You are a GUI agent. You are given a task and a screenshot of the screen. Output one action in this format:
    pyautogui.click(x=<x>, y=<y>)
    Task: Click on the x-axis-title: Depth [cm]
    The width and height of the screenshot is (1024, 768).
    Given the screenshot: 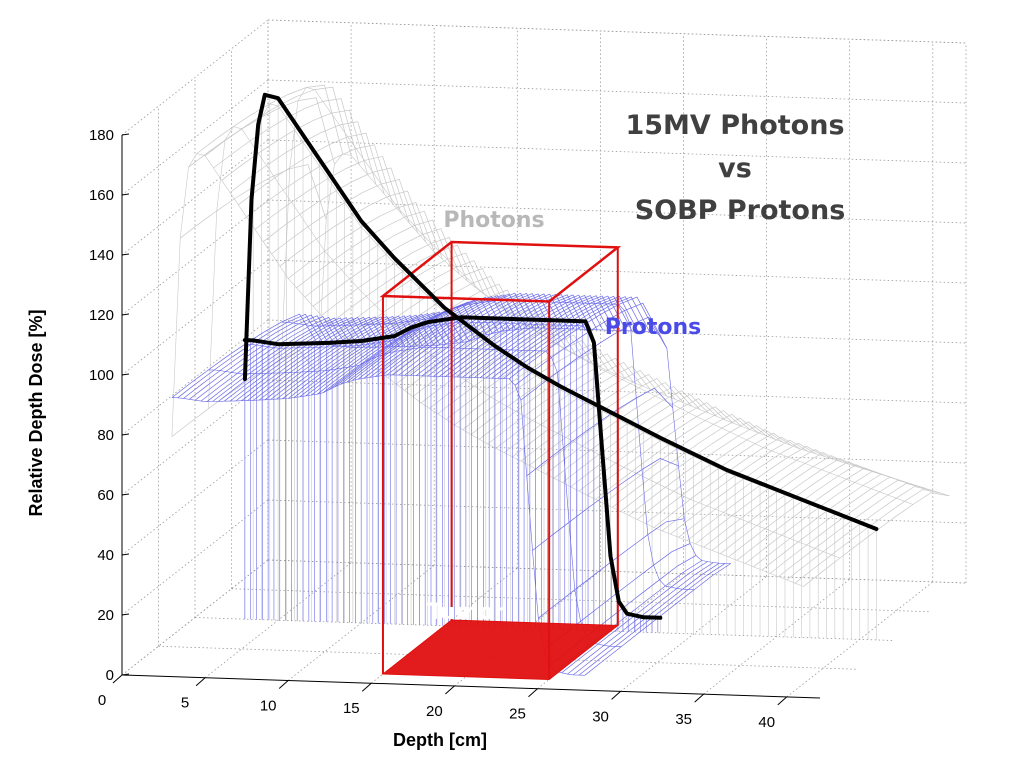 What is the action you would take?
    pyautogui.click(x=440, y=740)
    